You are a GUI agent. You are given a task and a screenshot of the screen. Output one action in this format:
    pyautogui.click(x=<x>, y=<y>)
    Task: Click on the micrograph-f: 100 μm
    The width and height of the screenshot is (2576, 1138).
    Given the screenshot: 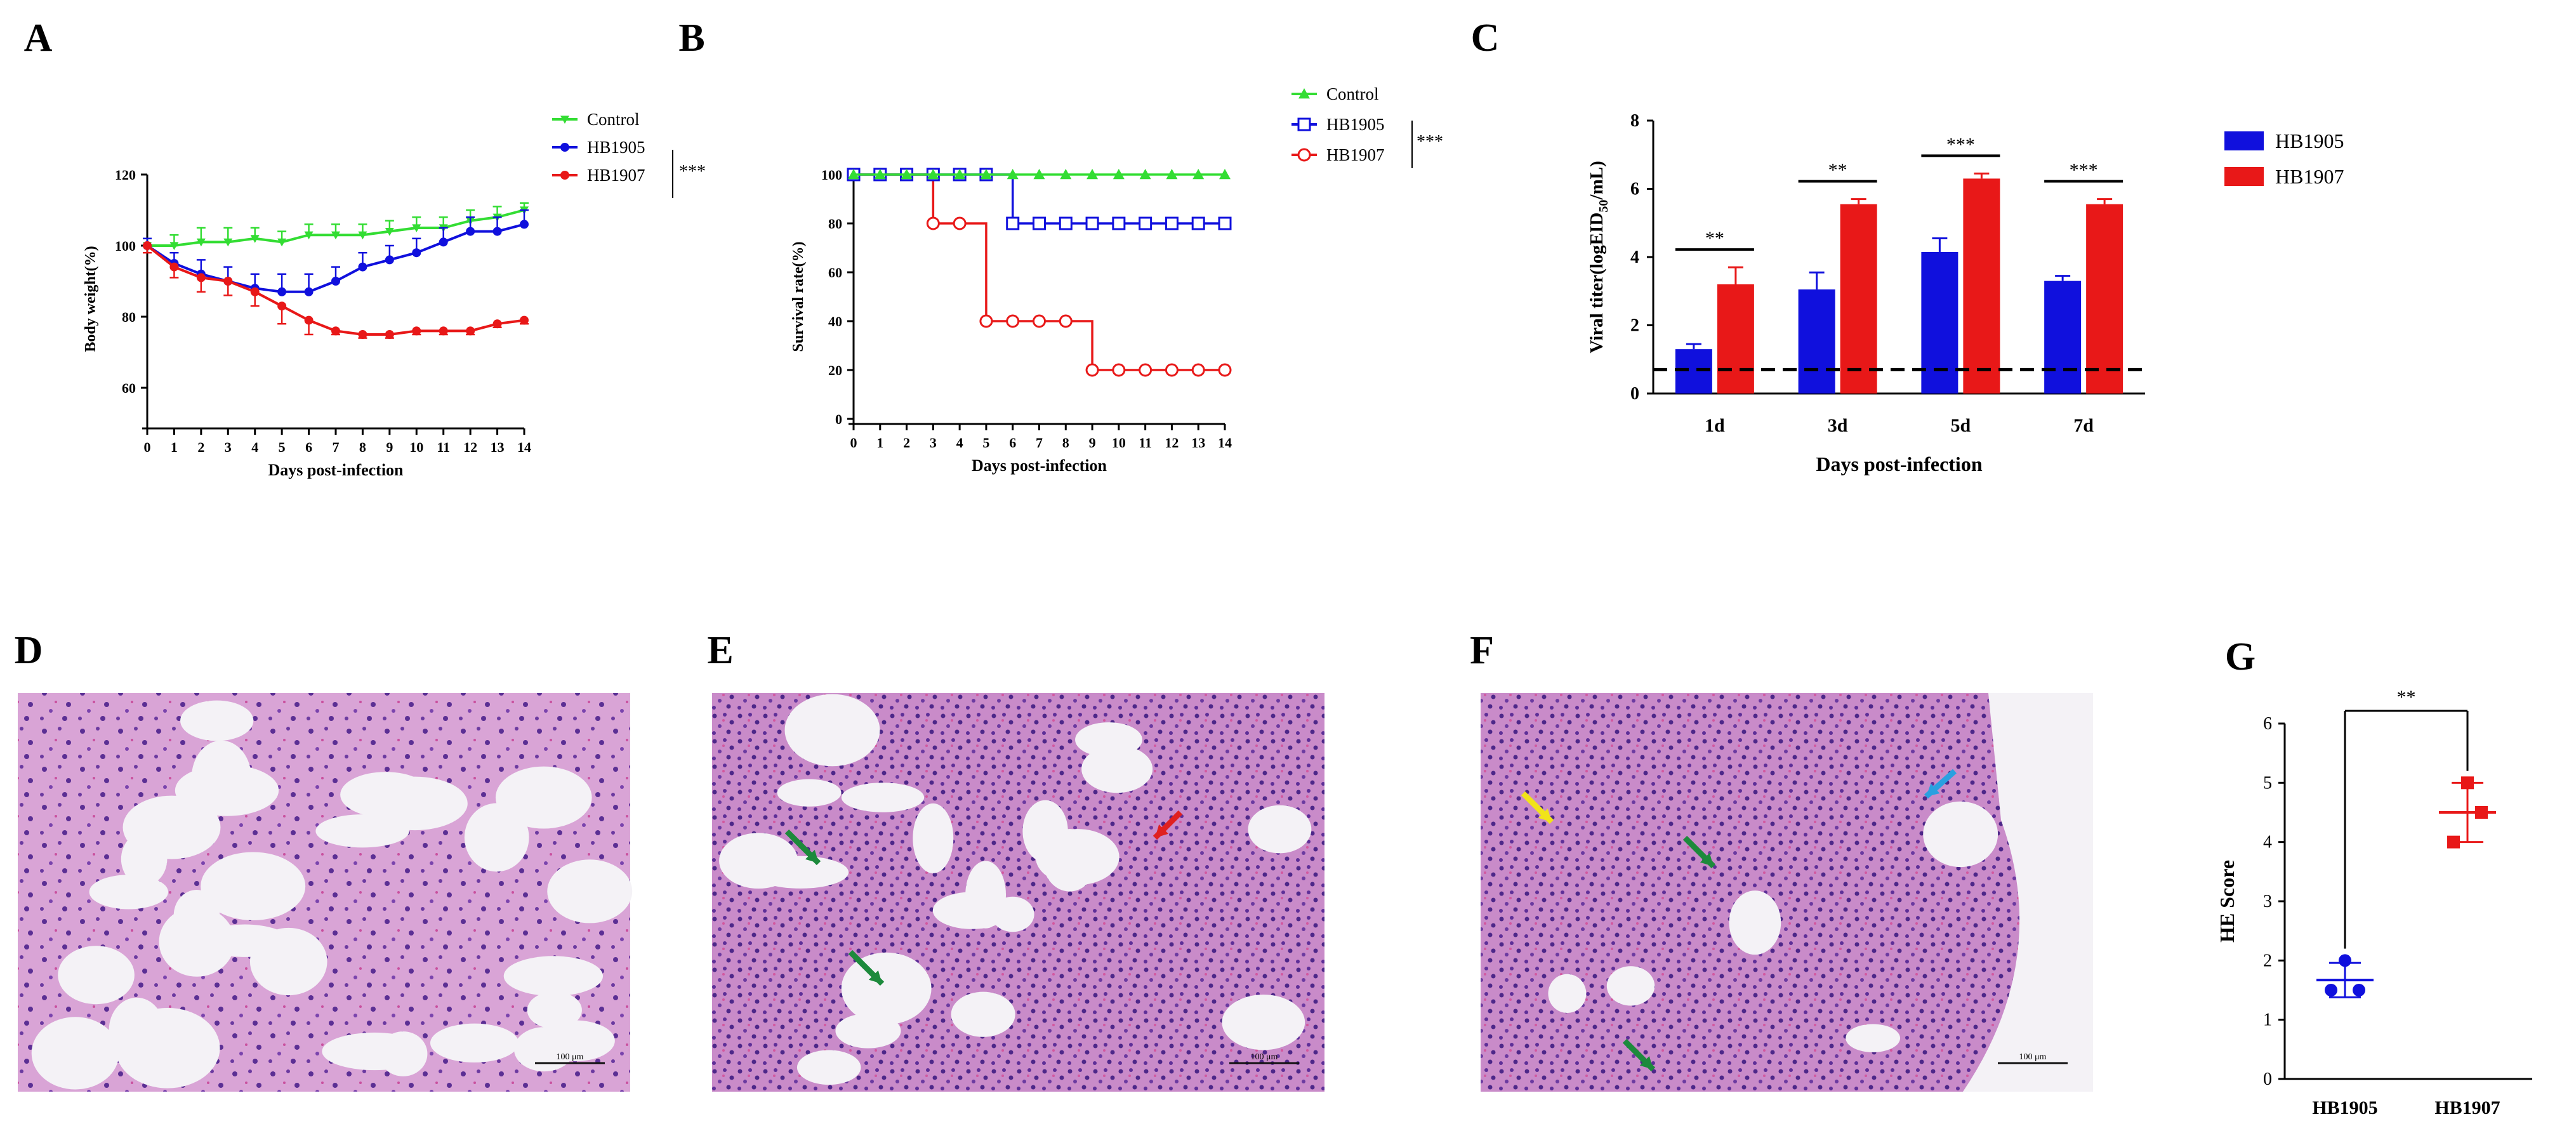 What is the action you would take?
    pyautogui.click(x=1787, y=893)
    